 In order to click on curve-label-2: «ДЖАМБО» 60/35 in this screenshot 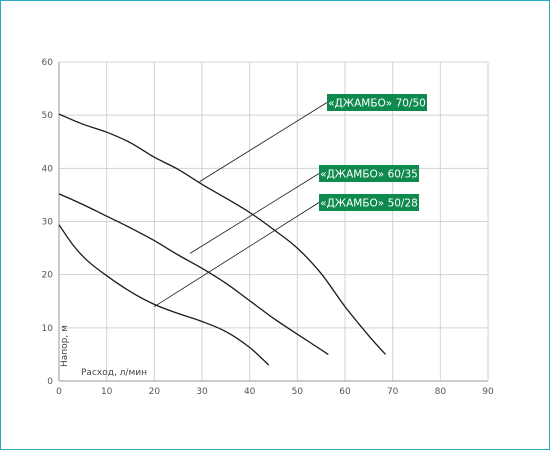, I will do `click(369, 175)`.